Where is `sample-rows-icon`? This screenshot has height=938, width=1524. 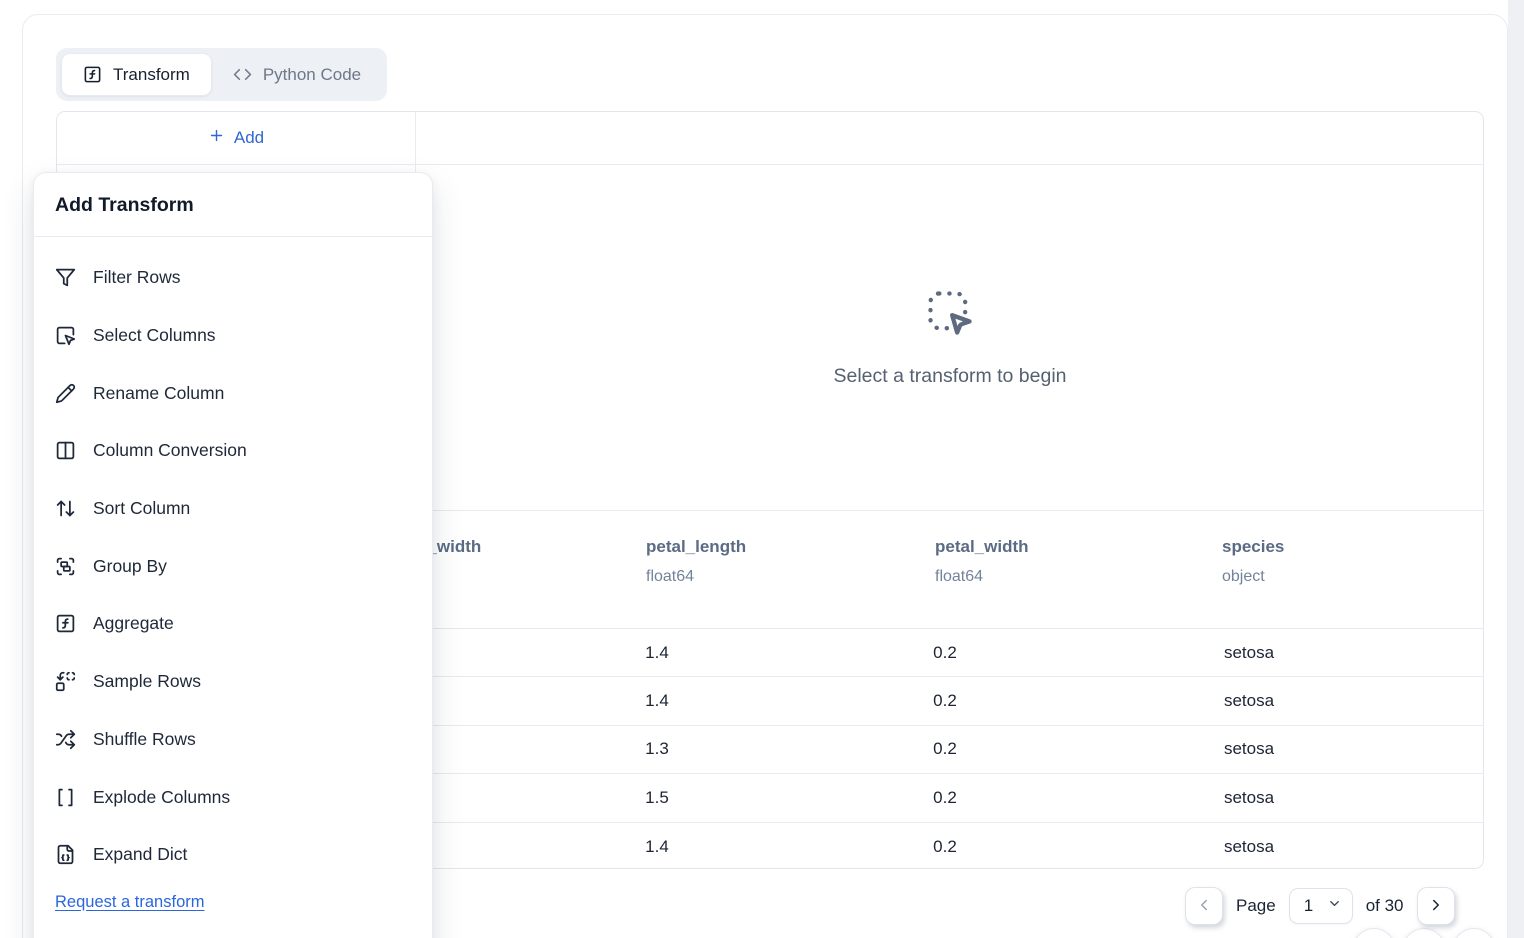
sample-rows-icon is located at coordinates (65, 681).